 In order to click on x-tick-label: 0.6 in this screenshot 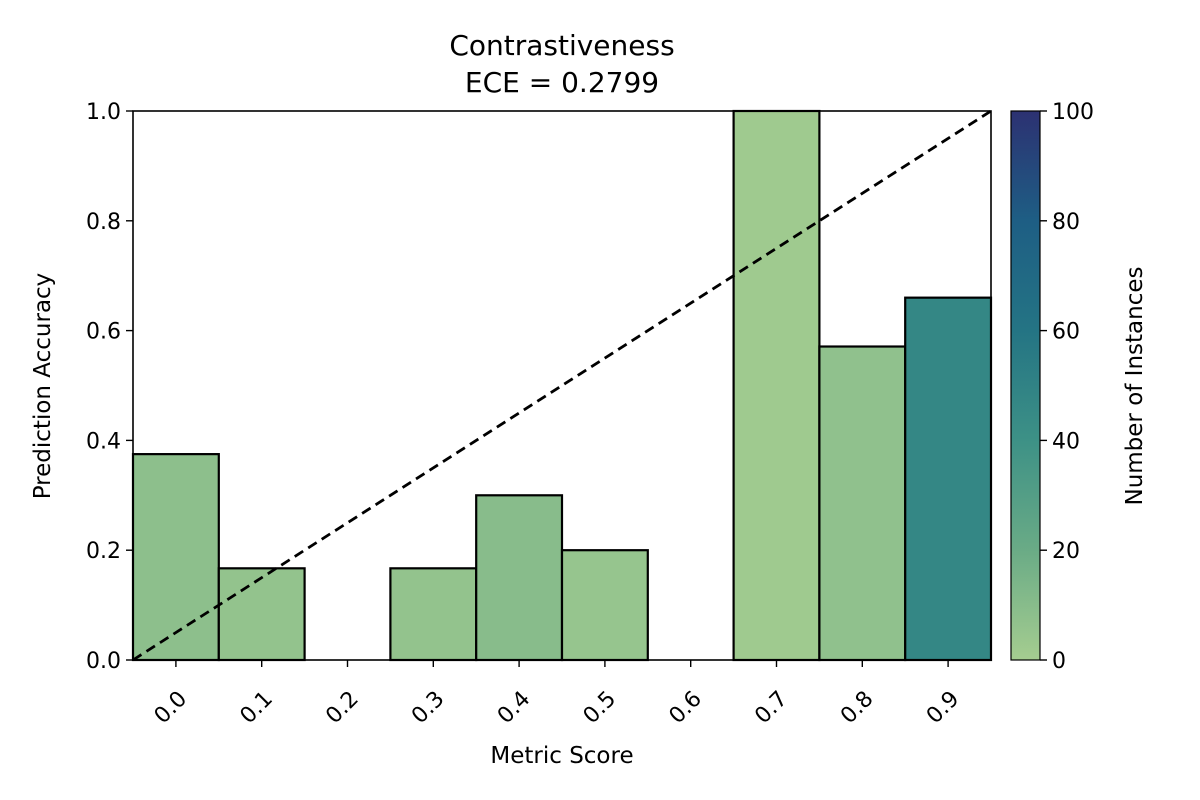, I will do `click(686, 708)`.